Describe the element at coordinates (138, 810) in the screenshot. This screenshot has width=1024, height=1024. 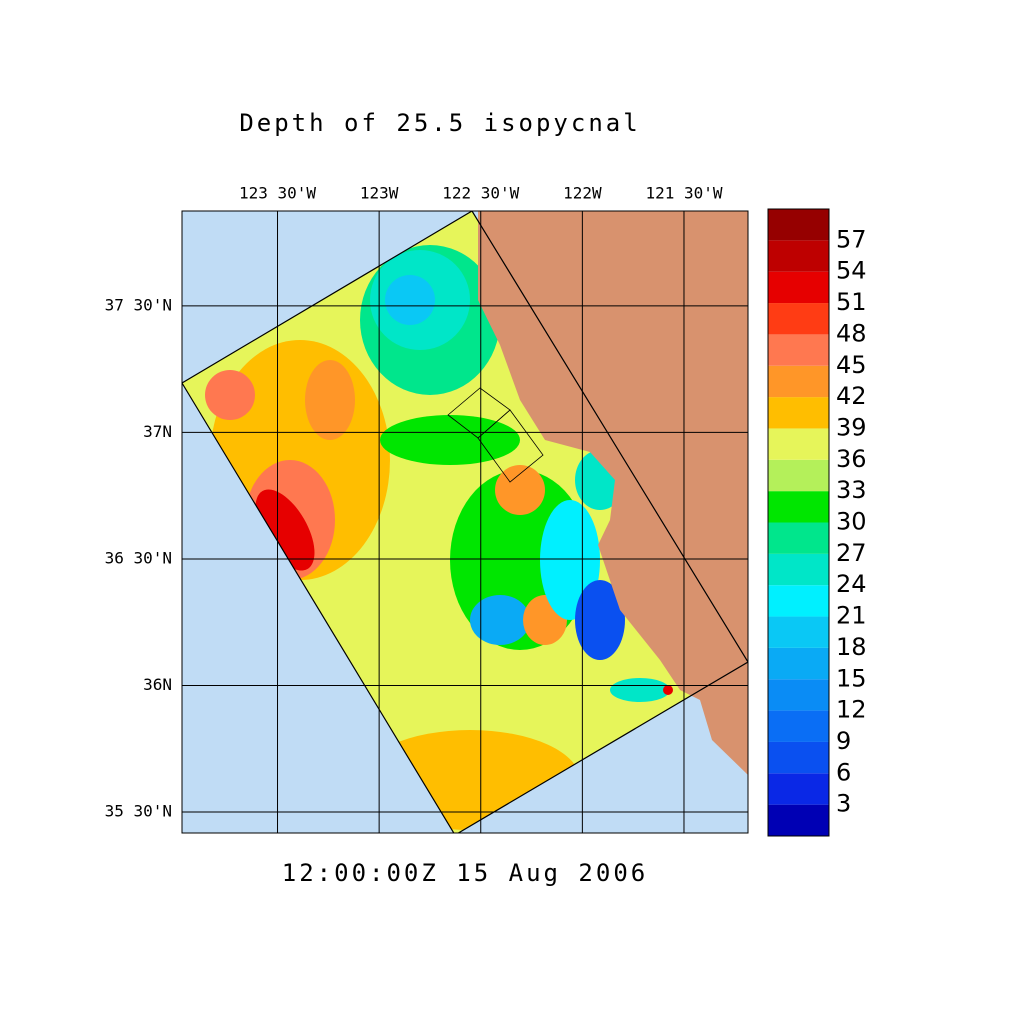
I see `lat-tick-label: 35 30'N` at that location.